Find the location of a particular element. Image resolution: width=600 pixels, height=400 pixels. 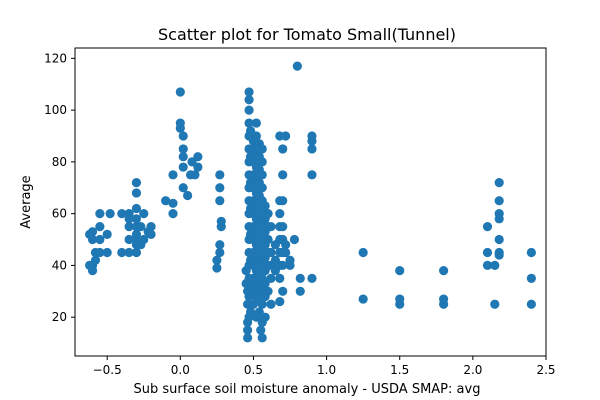

y-tick-label: 40 is located at coordinates (59, 265).